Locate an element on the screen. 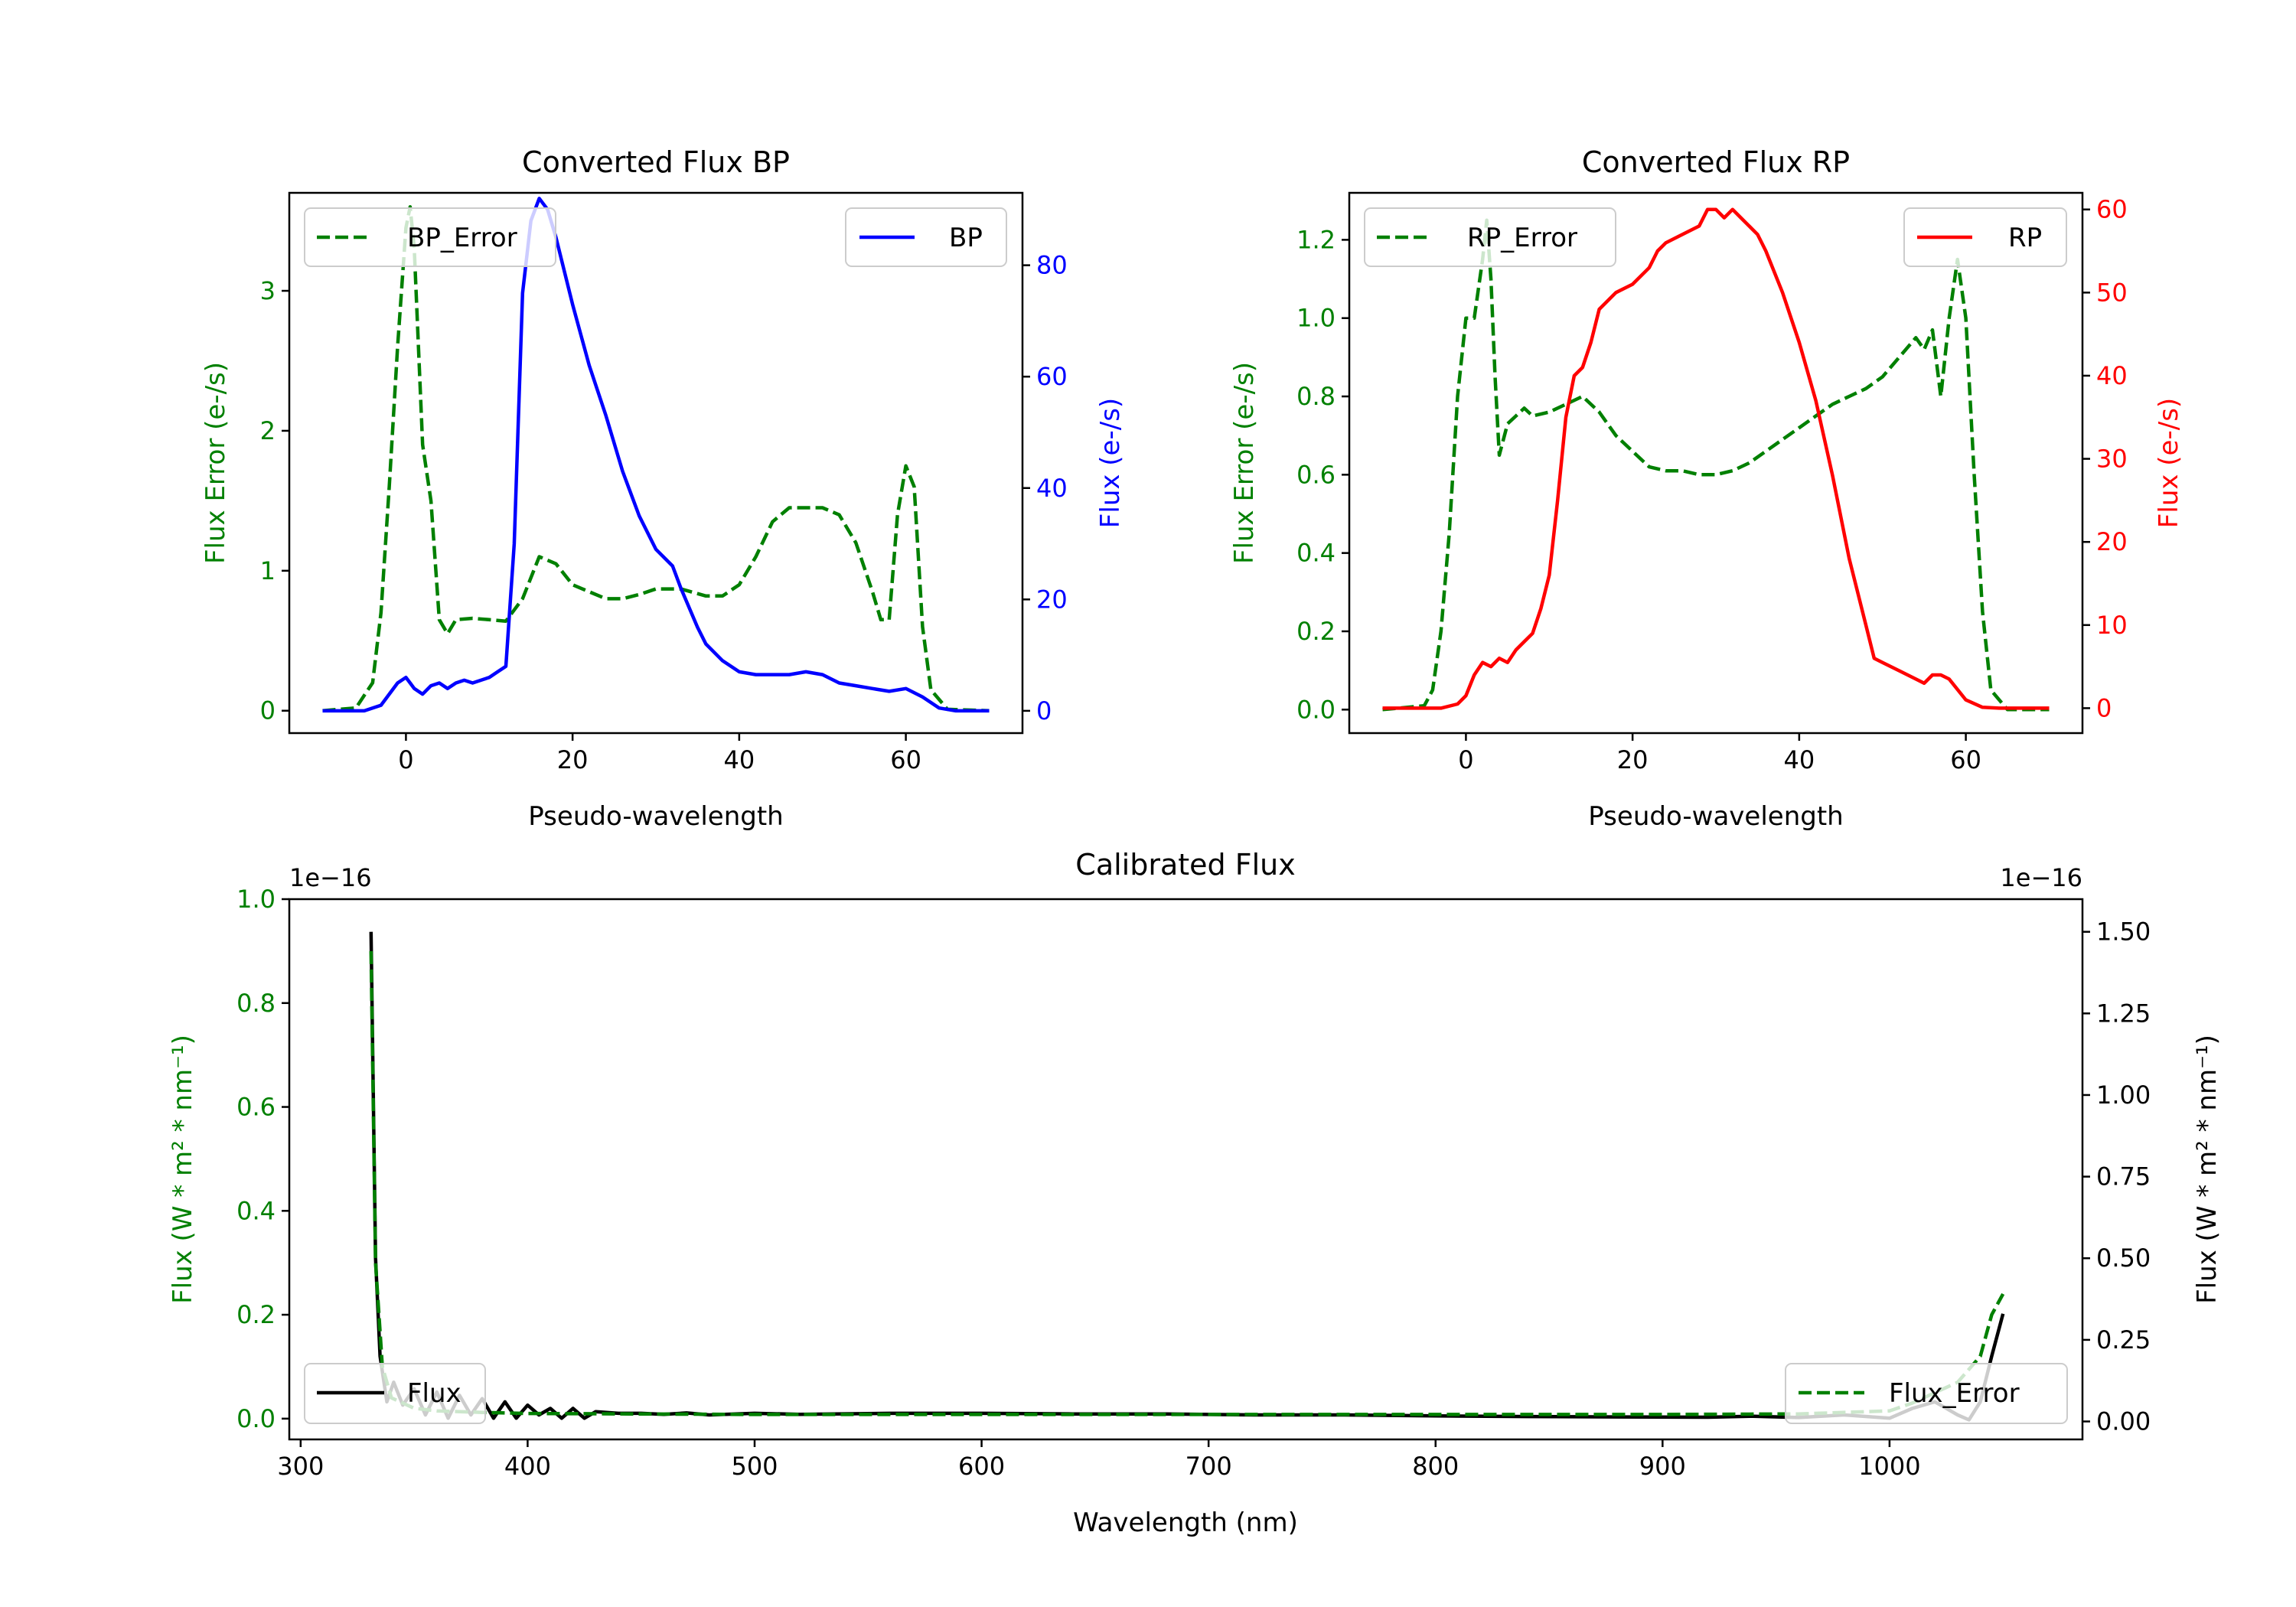  cal-y-left-tick-label: 0.6 is located at coordinates (256, 1107).